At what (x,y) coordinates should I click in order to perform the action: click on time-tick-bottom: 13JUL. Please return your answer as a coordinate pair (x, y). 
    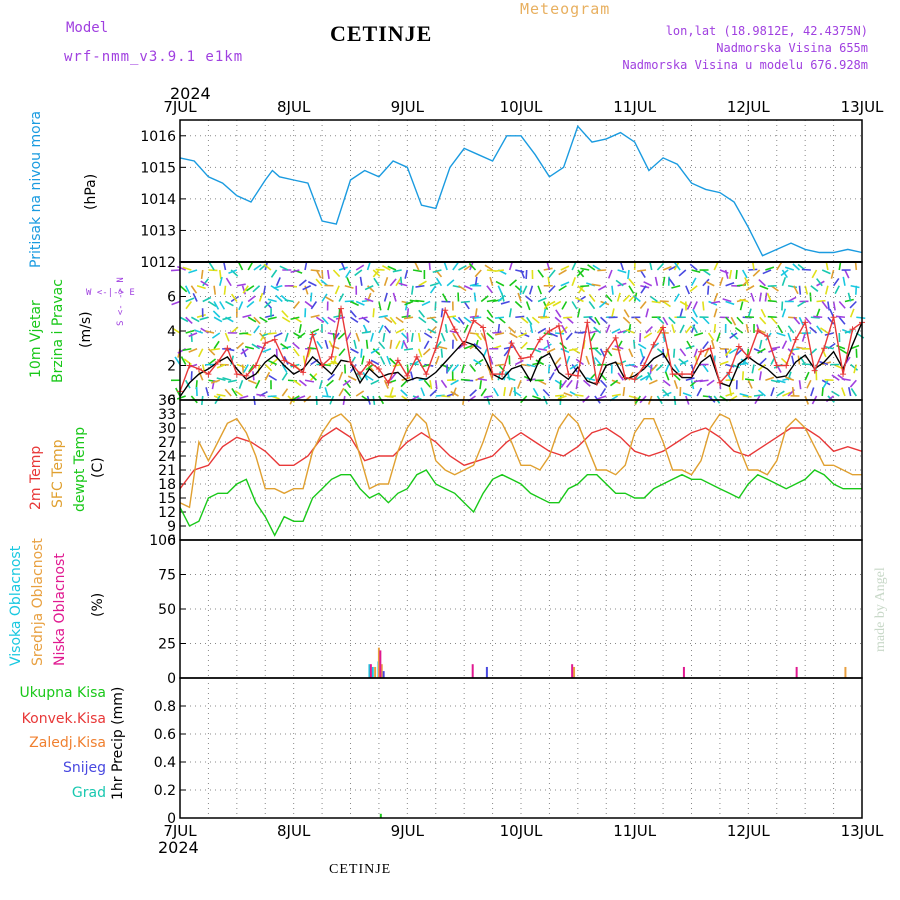
    Looking at the image, I should click on (862, 831).